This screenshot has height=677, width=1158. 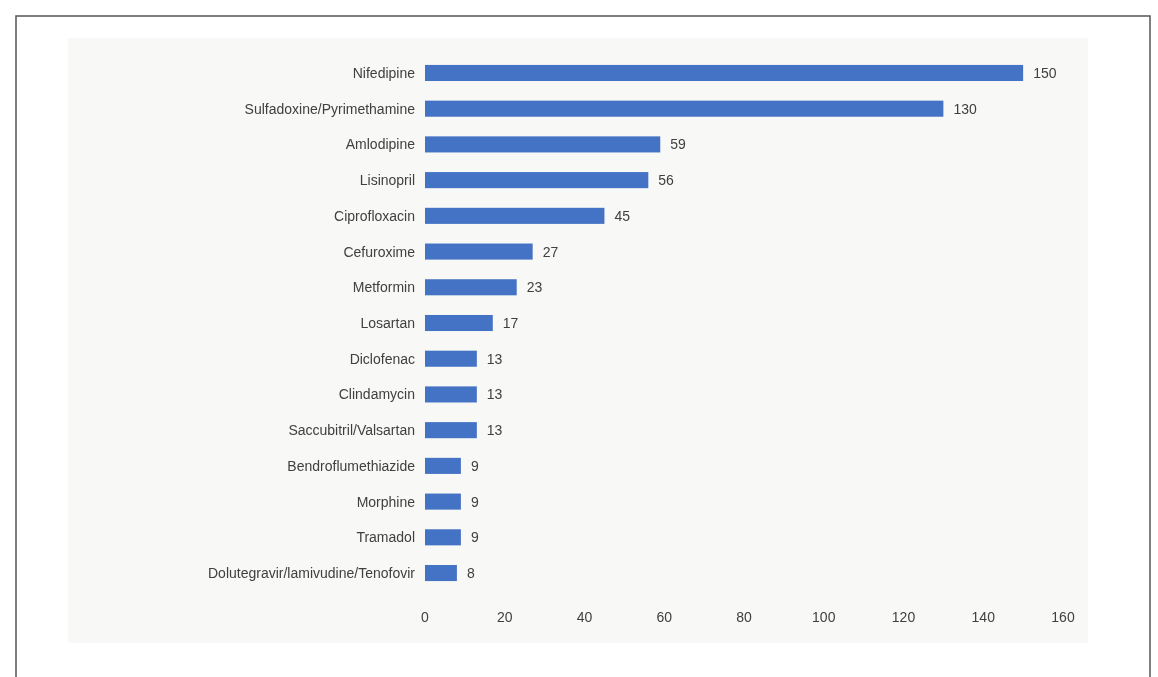 I want to click on data-label: 27, so click(x=550, y=251).